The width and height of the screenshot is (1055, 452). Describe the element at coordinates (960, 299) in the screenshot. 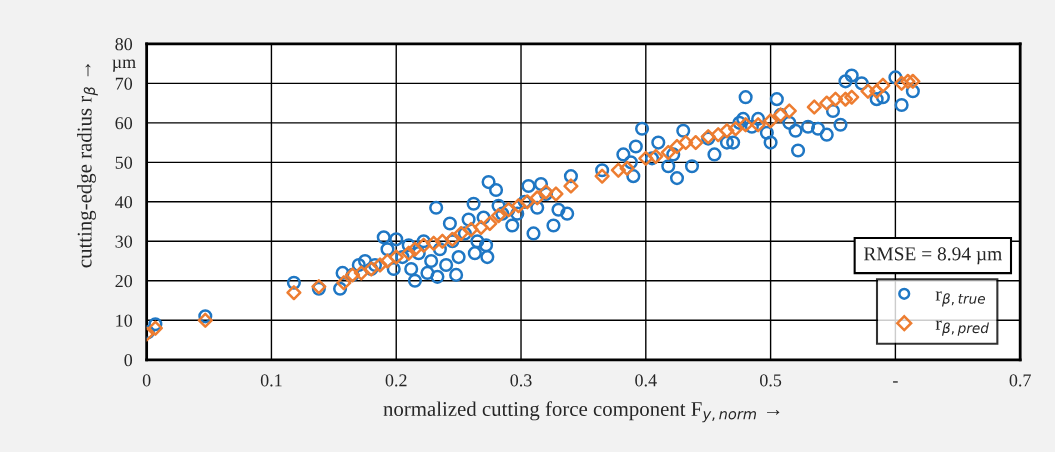

I see `legend-label: r$_{β,true}$` at that location.